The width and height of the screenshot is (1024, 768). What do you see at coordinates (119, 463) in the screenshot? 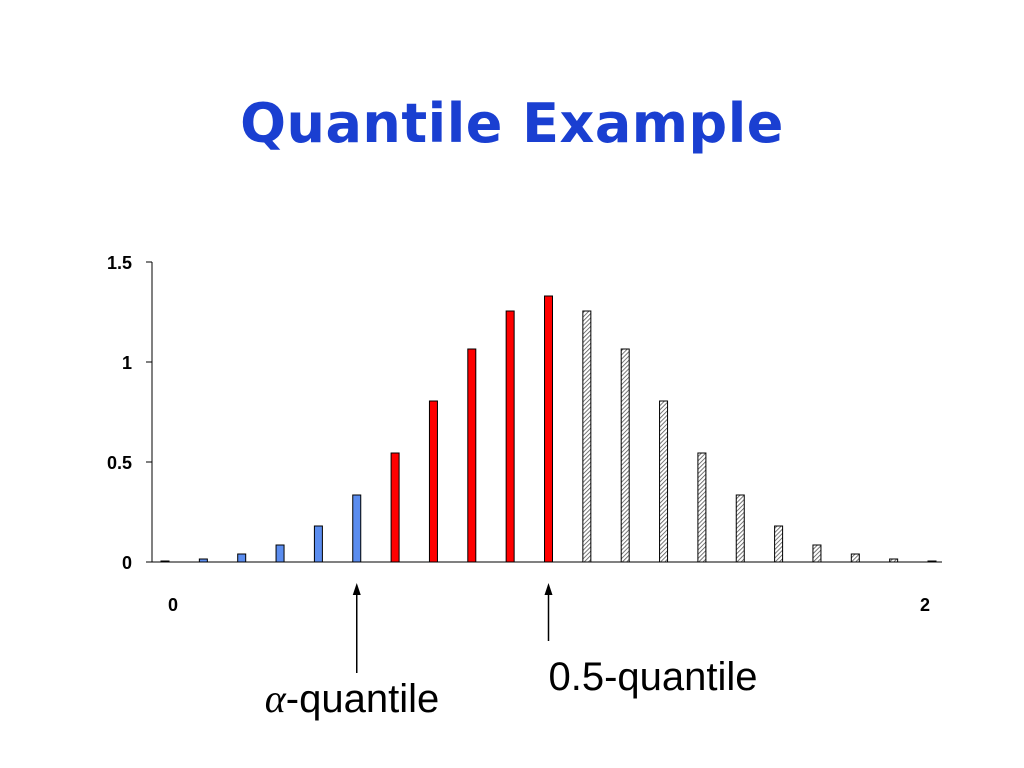
I see `y-tick-label: 0.5` at bounding box center [119, 463].